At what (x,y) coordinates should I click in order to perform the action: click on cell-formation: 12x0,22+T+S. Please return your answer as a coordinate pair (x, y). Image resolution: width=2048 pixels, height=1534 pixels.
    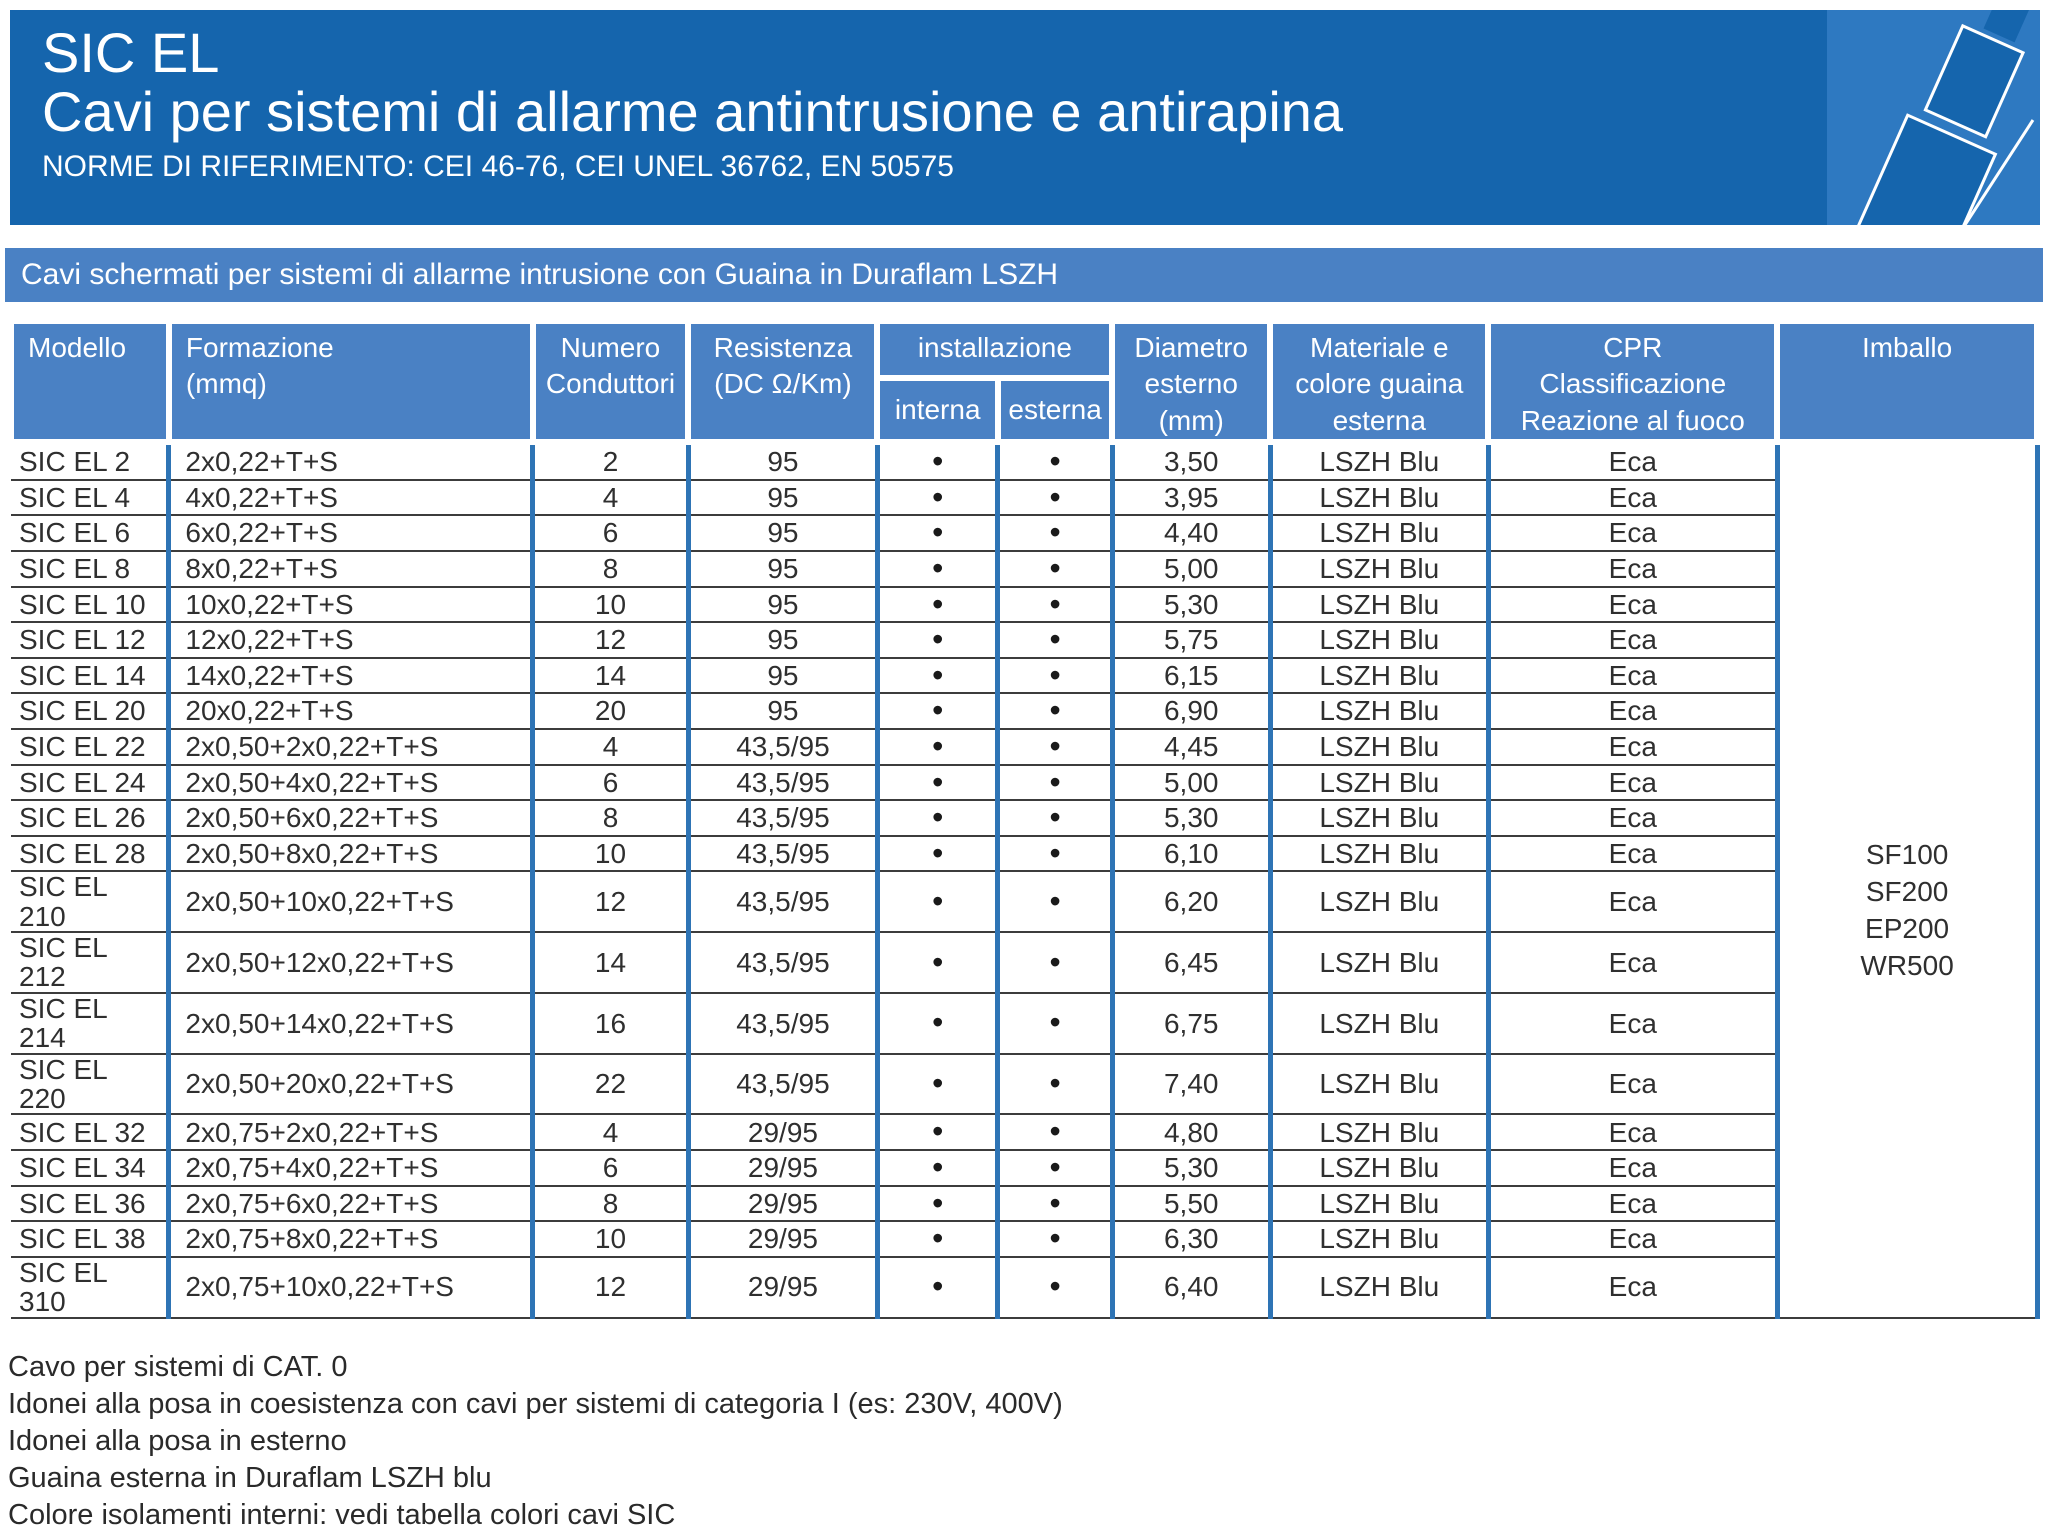
    Looking at the image, I should click on (352, 640).